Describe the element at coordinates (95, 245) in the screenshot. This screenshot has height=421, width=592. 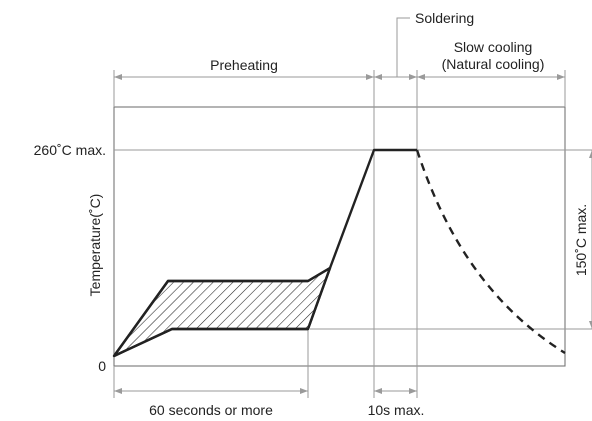
I see `y-axis-label: Temperature(˚C)` at that location.